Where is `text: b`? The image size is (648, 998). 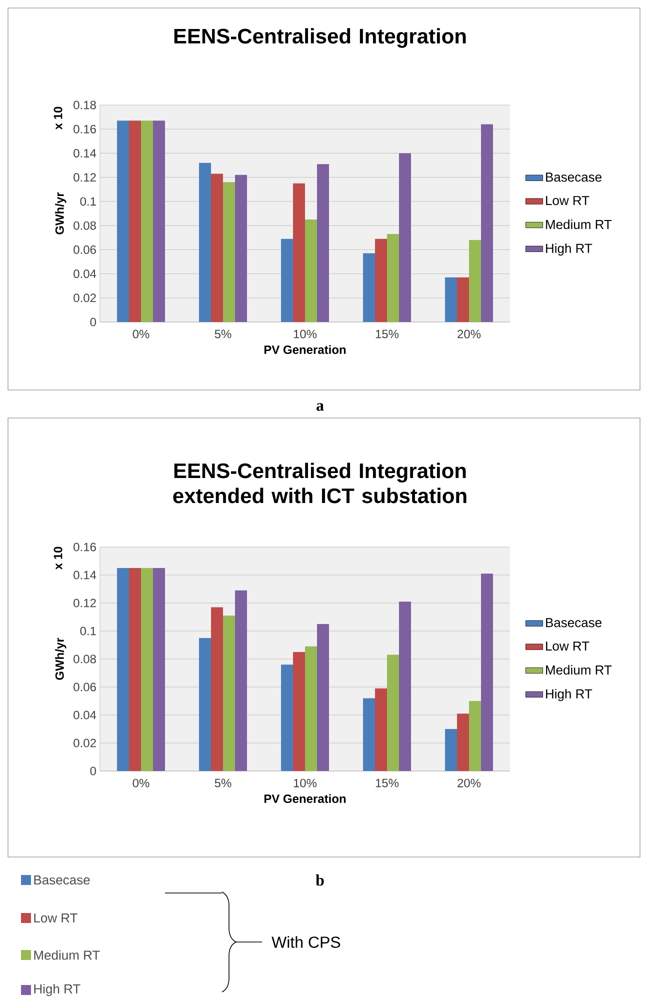
text: b is located at coordinates (320, 880).